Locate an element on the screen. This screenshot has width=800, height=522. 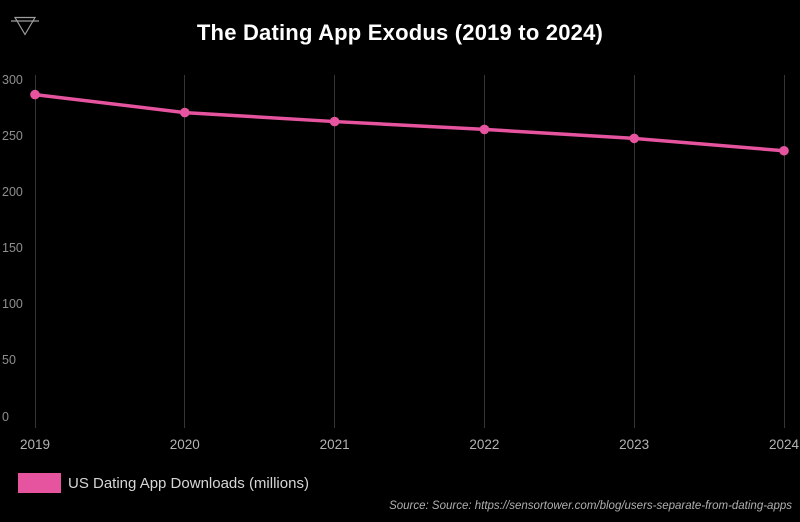
gridline-2021 is located at coordinates (335, 251).